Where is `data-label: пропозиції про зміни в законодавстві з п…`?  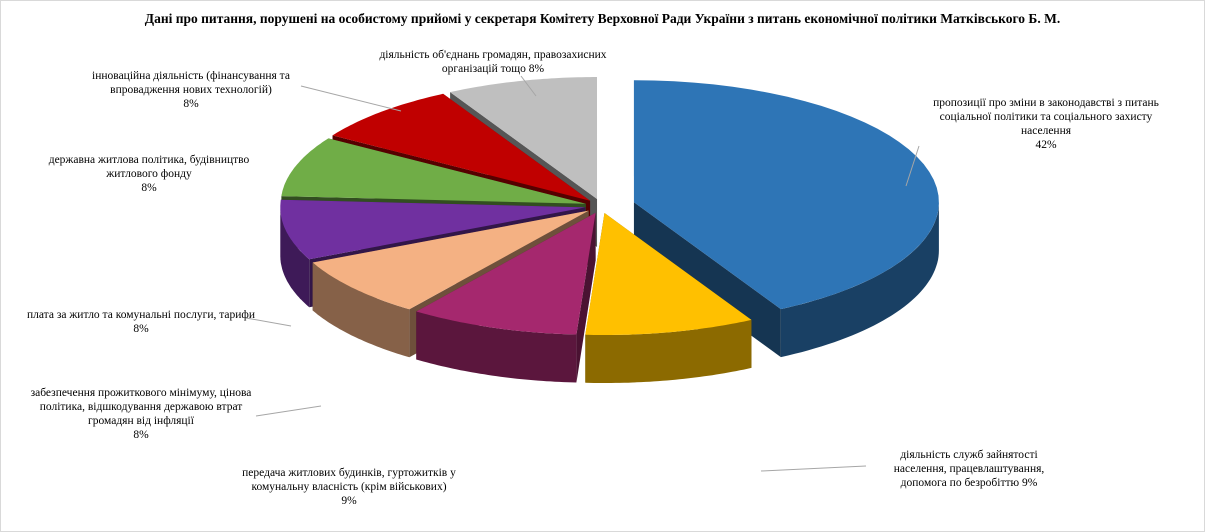 data-label: пропозиції про зміни в законодавстві з п… is located at coordinates (1046, 124).